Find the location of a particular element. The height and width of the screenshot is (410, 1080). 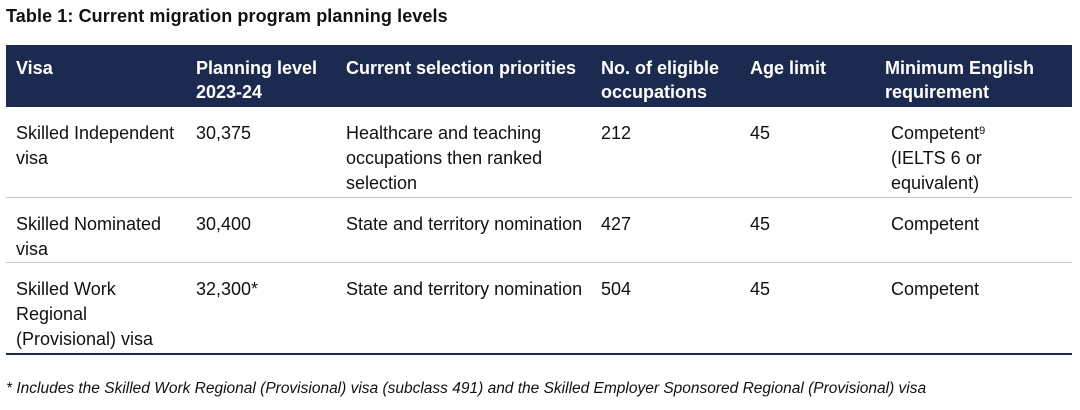

english-level: Competent is located at coordinates (935, 133).